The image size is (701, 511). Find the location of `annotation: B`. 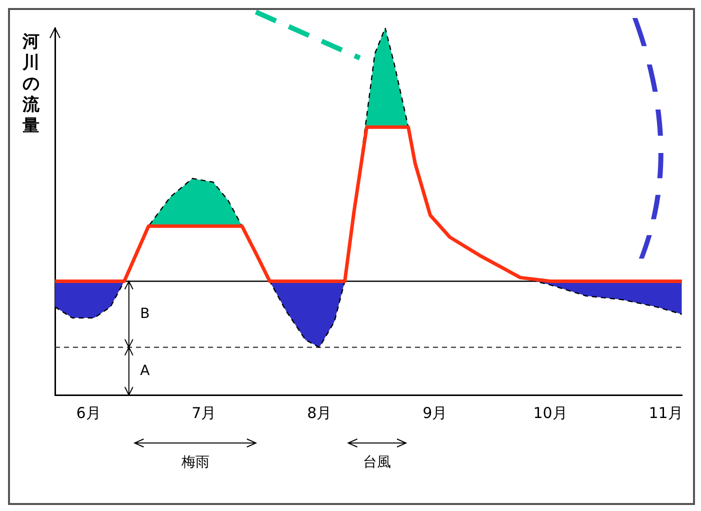

annotation: B is located at coordinates (145, 314).